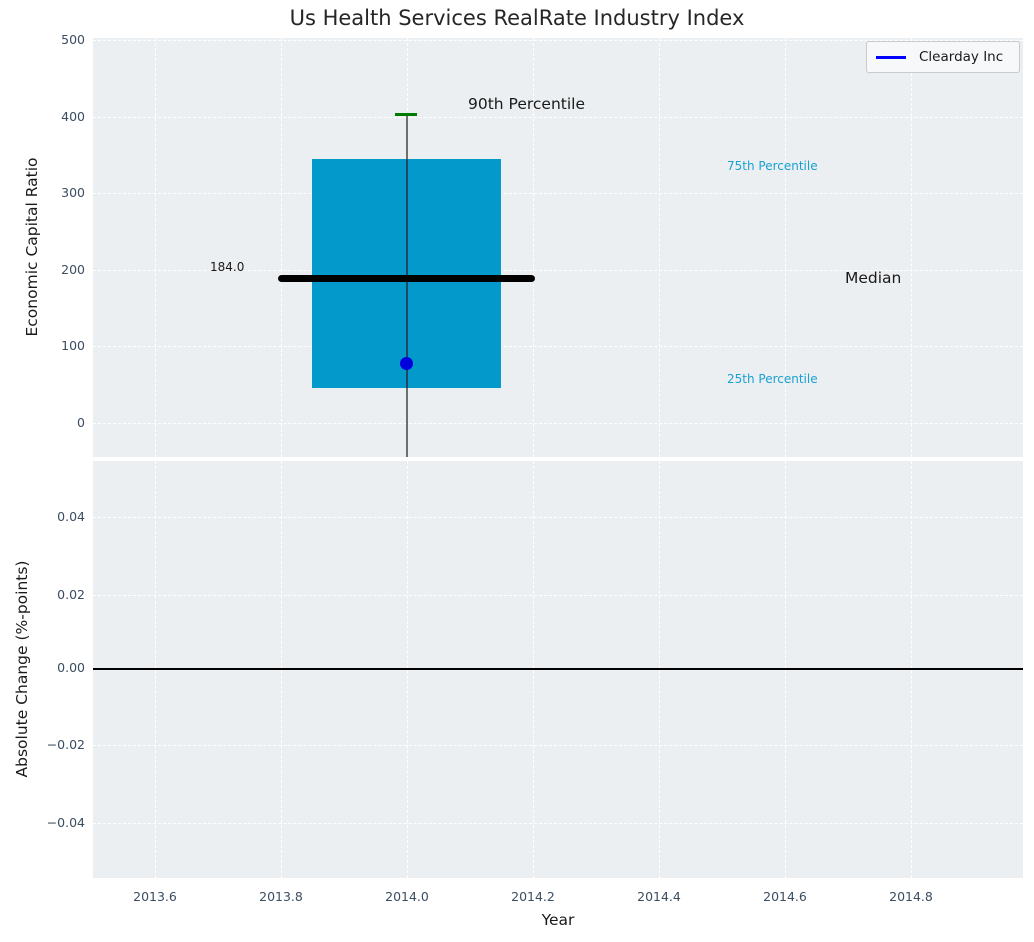 The image size is (1034, 942). Describe the element at coordinates (558, 823) in the screenshot. I see `gridline-h-n004` at that location.